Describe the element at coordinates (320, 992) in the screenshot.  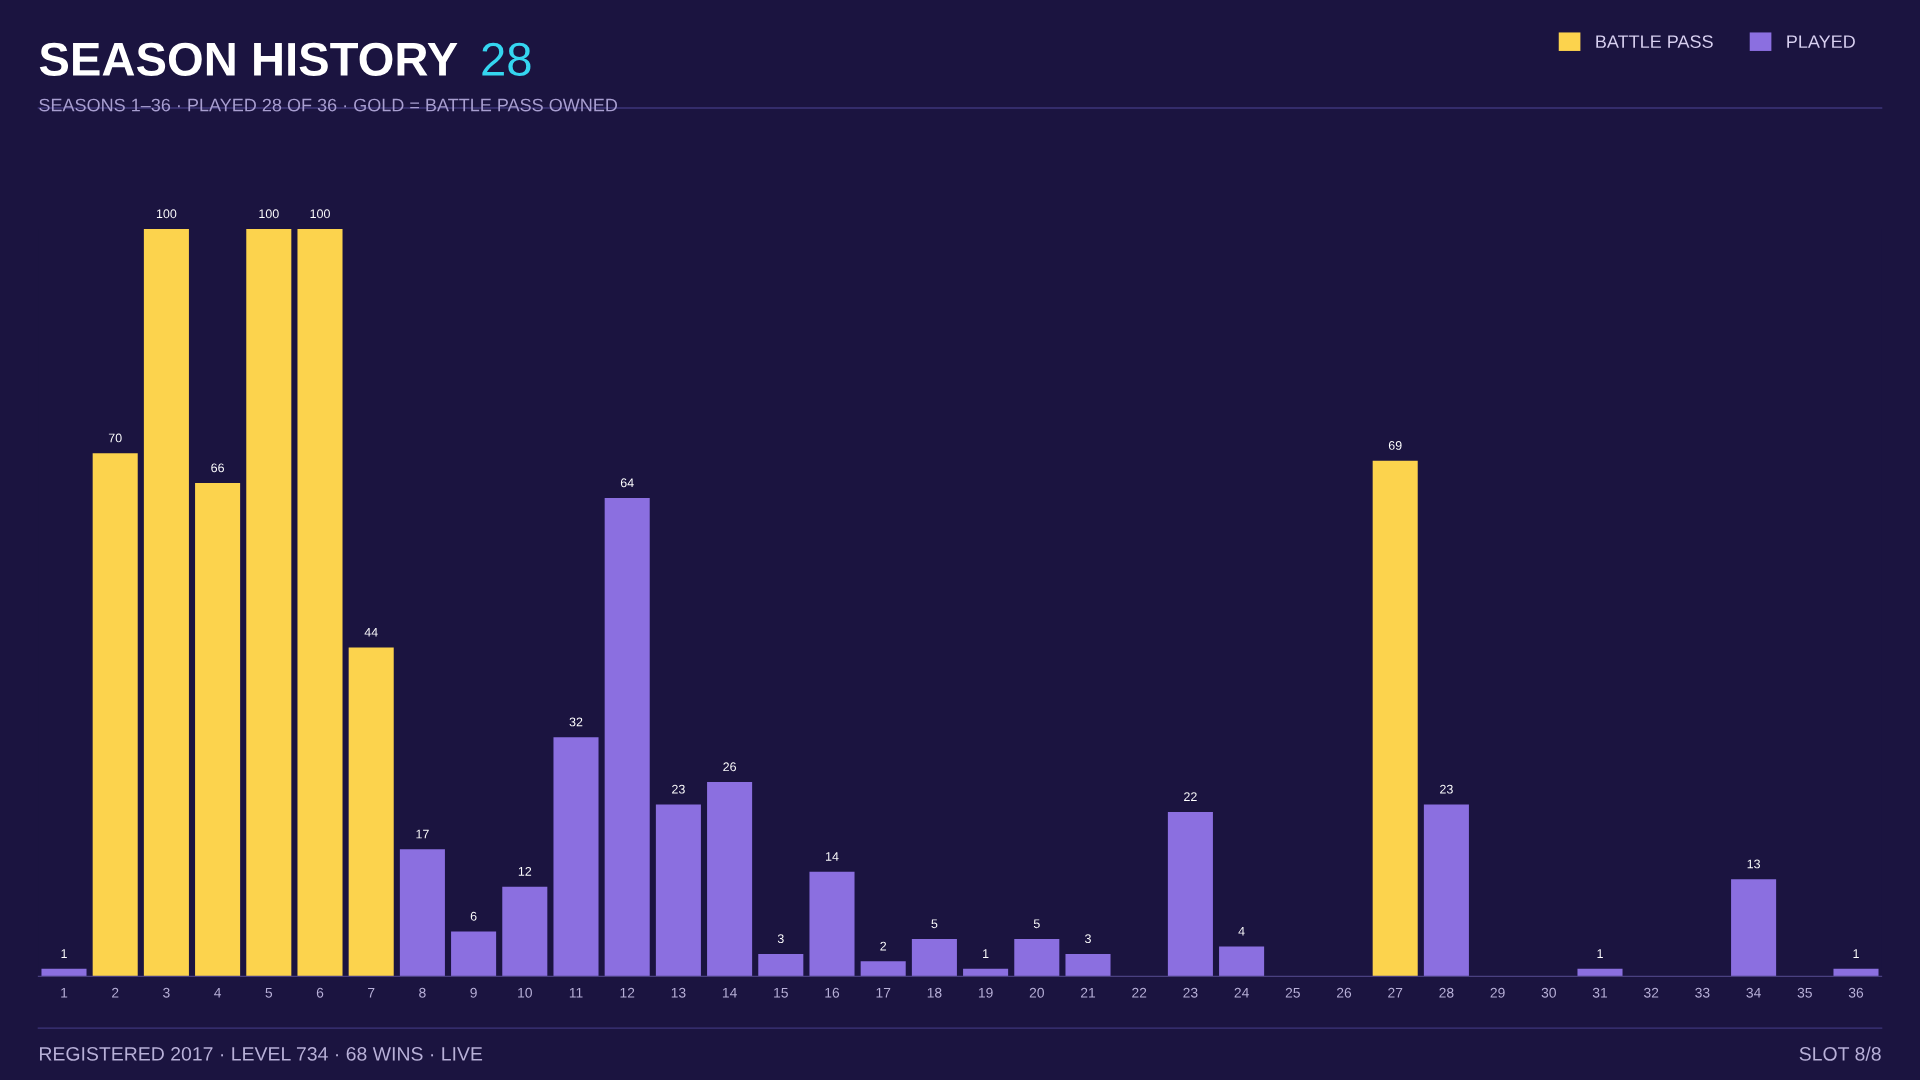
I see `x-tick-label: 6` at that location.